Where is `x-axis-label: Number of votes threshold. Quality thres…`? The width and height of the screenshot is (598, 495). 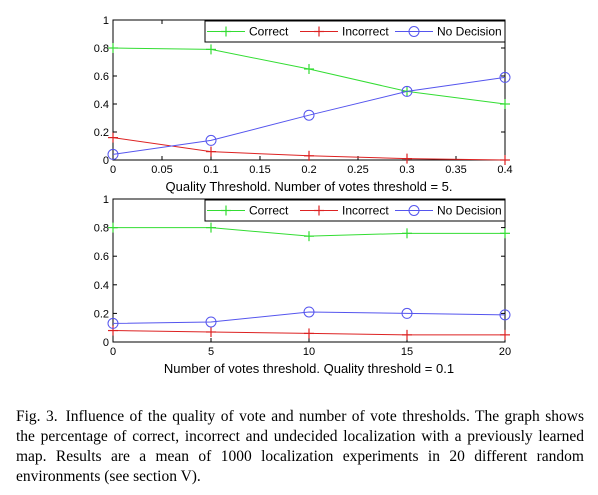 x-axis-label: Number of votes threshold. Quality thres… is located at coordinates (309, 368).